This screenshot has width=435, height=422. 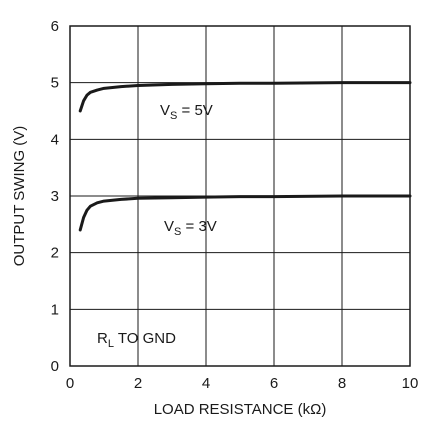 I want to click on y-tick-label: 3, so click(x=55, y=196).